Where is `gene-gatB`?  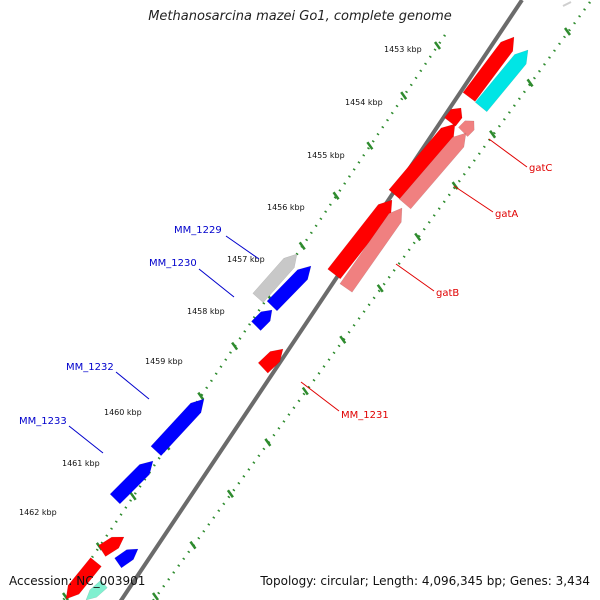
gene-gatB is located at coordinates (360, 239).